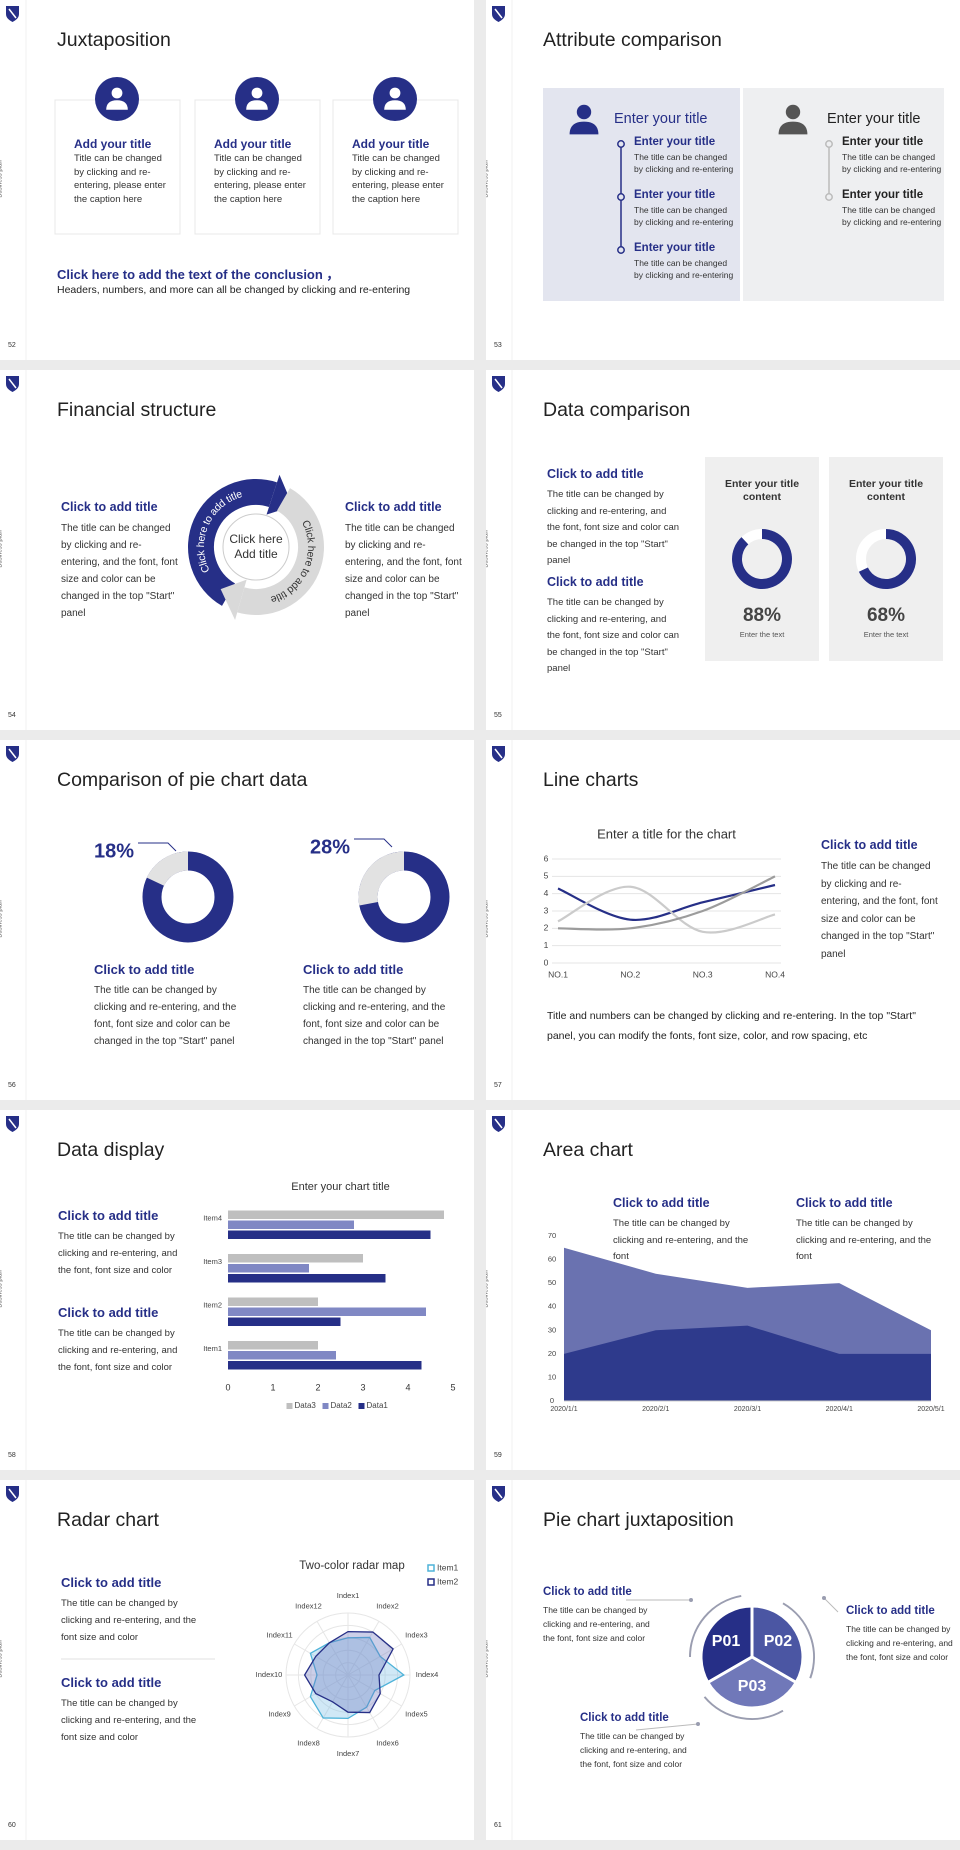 The image size is (960, 1850). I want to click on segment-label: P01, so click(726, 1641).